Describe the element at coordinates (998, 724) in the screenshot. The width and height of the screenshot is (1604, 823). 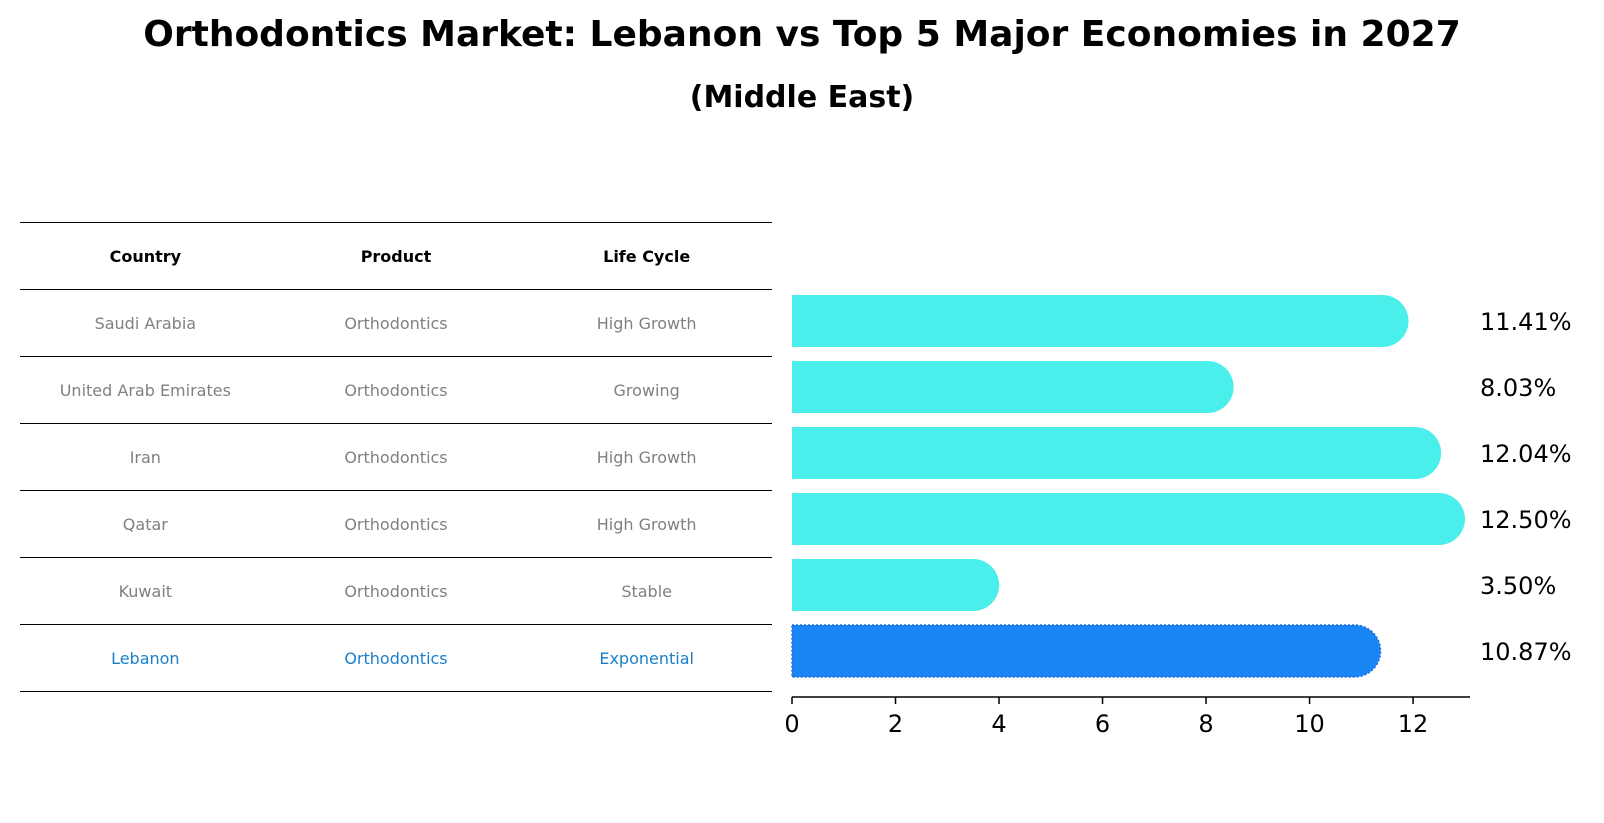
I see `x-tick-label: 4` at that location.